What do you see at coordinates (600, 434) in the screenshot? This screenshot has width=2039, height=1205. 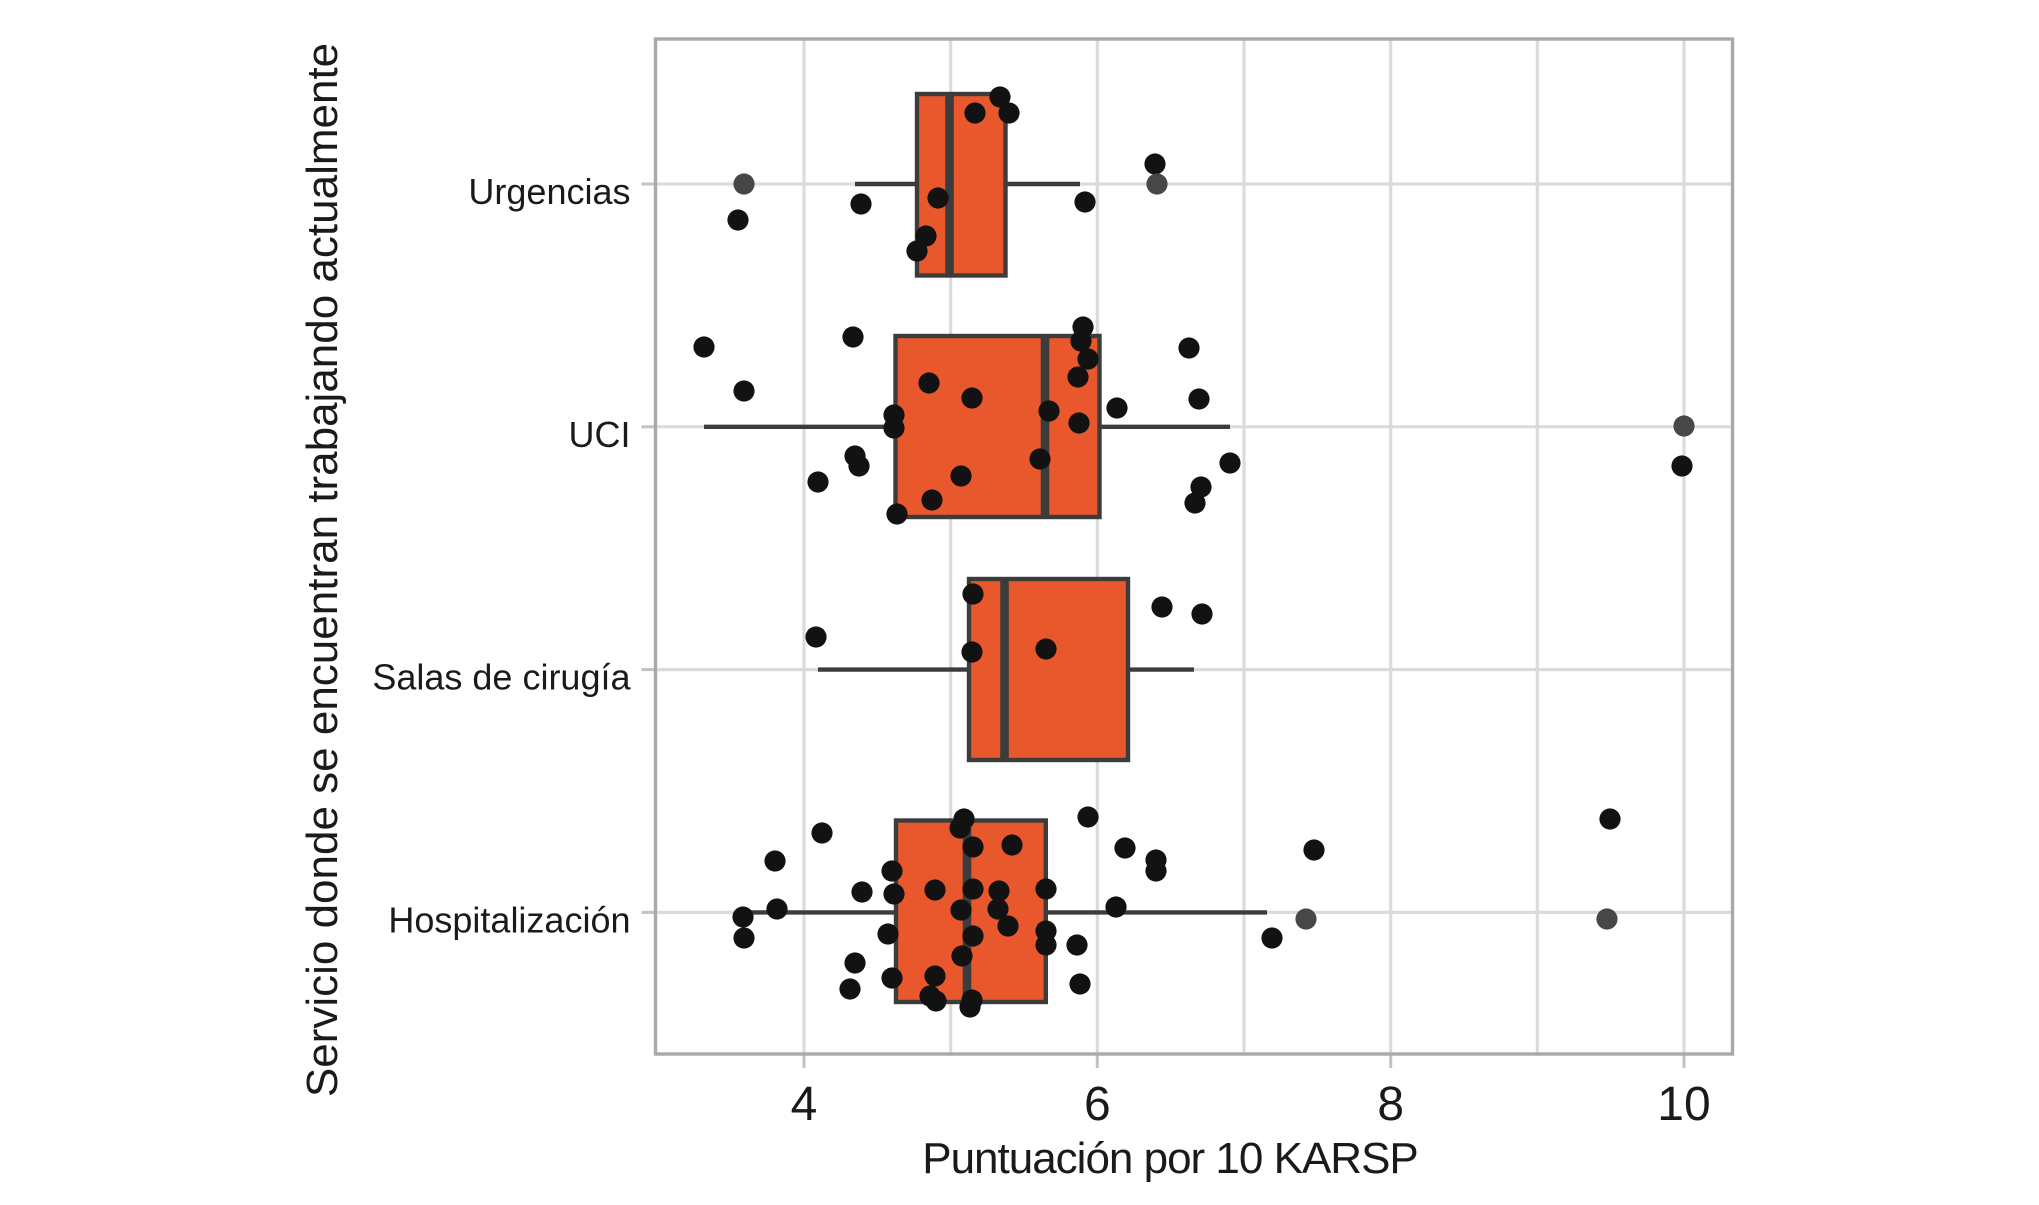 I see `svg-text: UCI` at bounding box center [600, 434].